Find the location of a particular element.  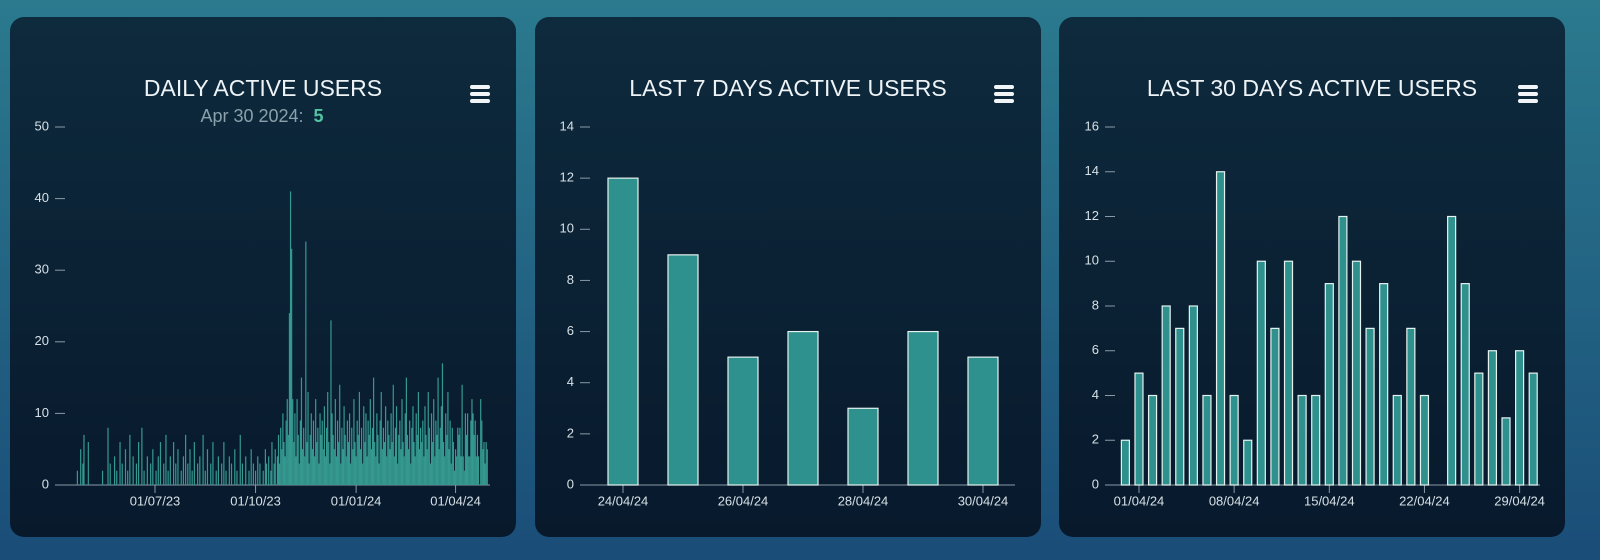

x-tick-label: 15/04/24 is located at coordinates (1329, 500).